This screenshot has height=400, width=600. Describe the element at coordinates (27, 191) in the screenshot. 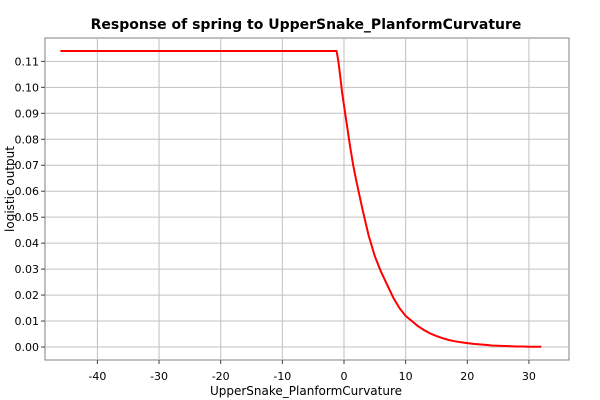

I see `y-tick-label: 0.06` at that location.